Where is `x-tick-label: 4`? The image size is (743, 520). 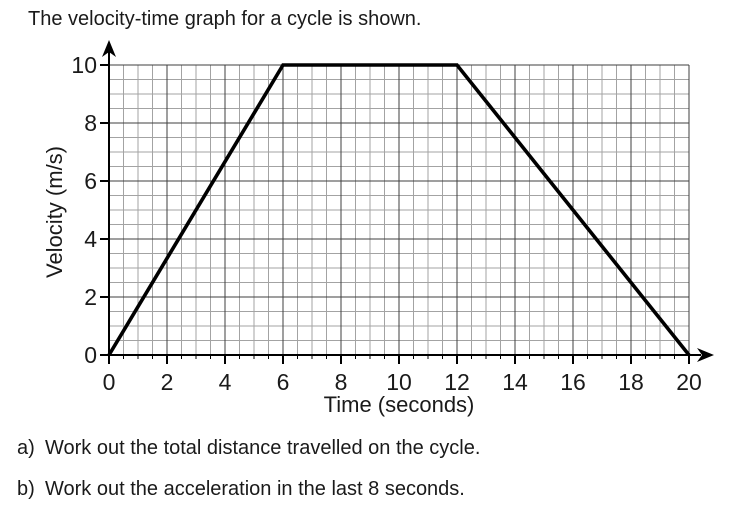 x-tick-label: 4 is located at coordinates (225, 382).